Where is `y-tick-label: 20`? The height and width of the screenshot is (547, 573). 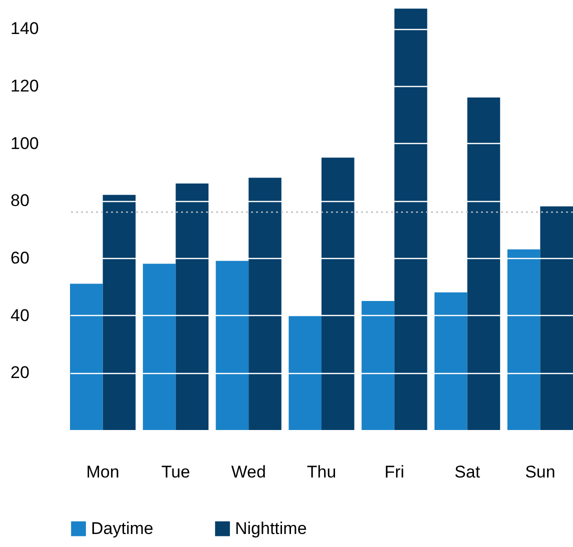
y-tick-label: 20 is located at coordinates (20, 372).